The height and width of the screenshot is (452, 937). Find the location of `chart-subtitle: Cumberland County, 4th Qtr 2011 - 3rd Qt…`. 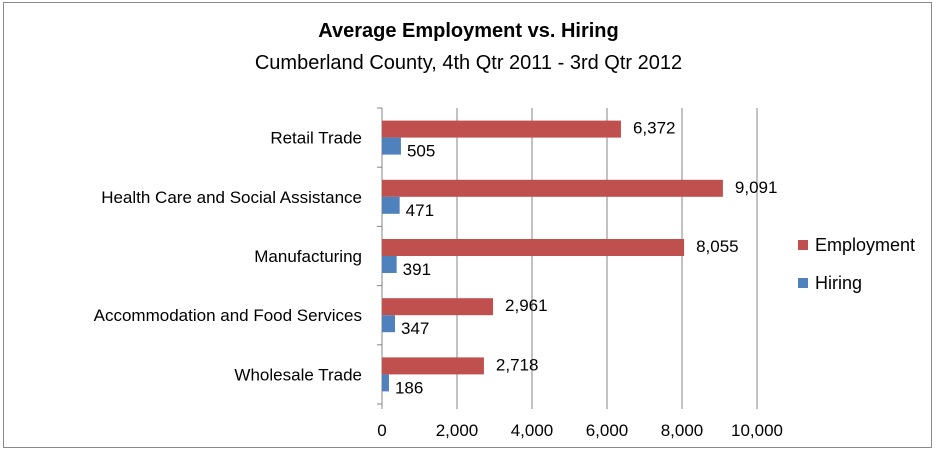

chart-subtitle: Cumberland County, 4th Qtr 2011 - 3rd Qt… is located at coordinates (468, 63).